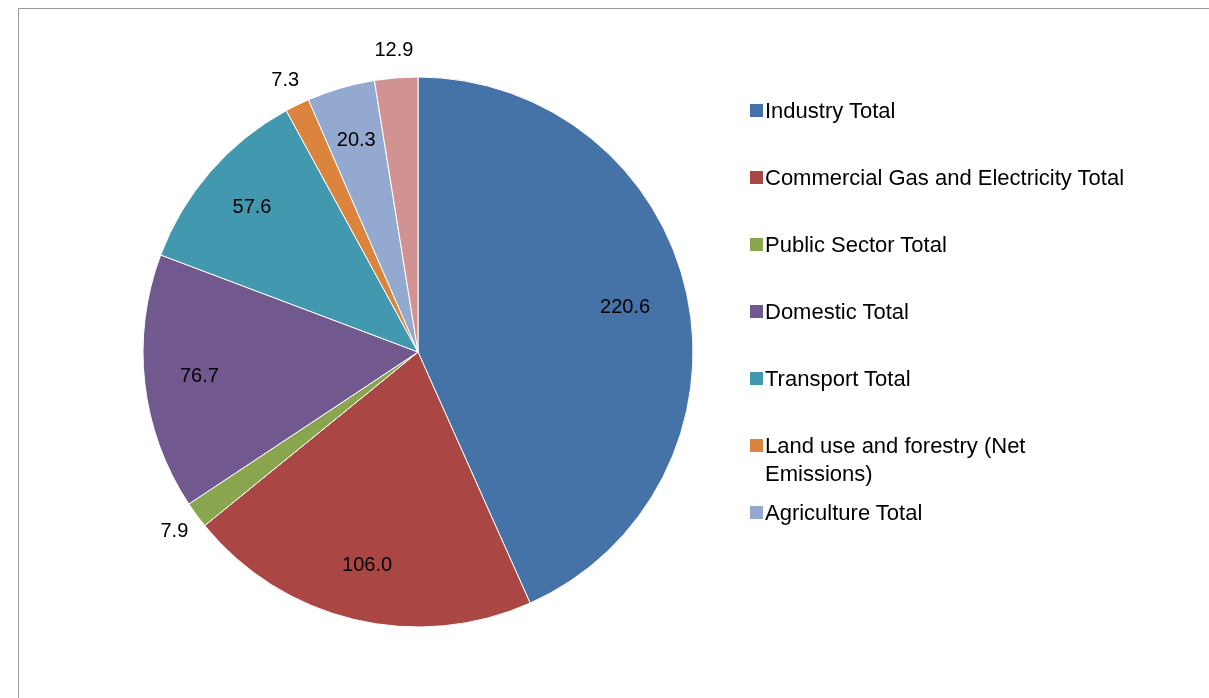  Describe the element at coordinates (252, 205) in the screenshot. I see `data-label: 57.6` at that location.